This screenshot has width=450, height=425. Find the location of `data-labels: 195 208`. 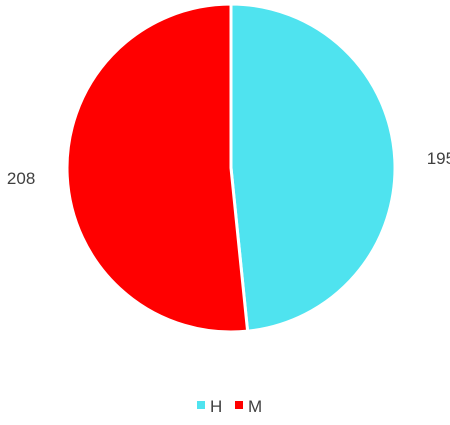

data-labels: 195 208 is located at coordinates (228, 168).